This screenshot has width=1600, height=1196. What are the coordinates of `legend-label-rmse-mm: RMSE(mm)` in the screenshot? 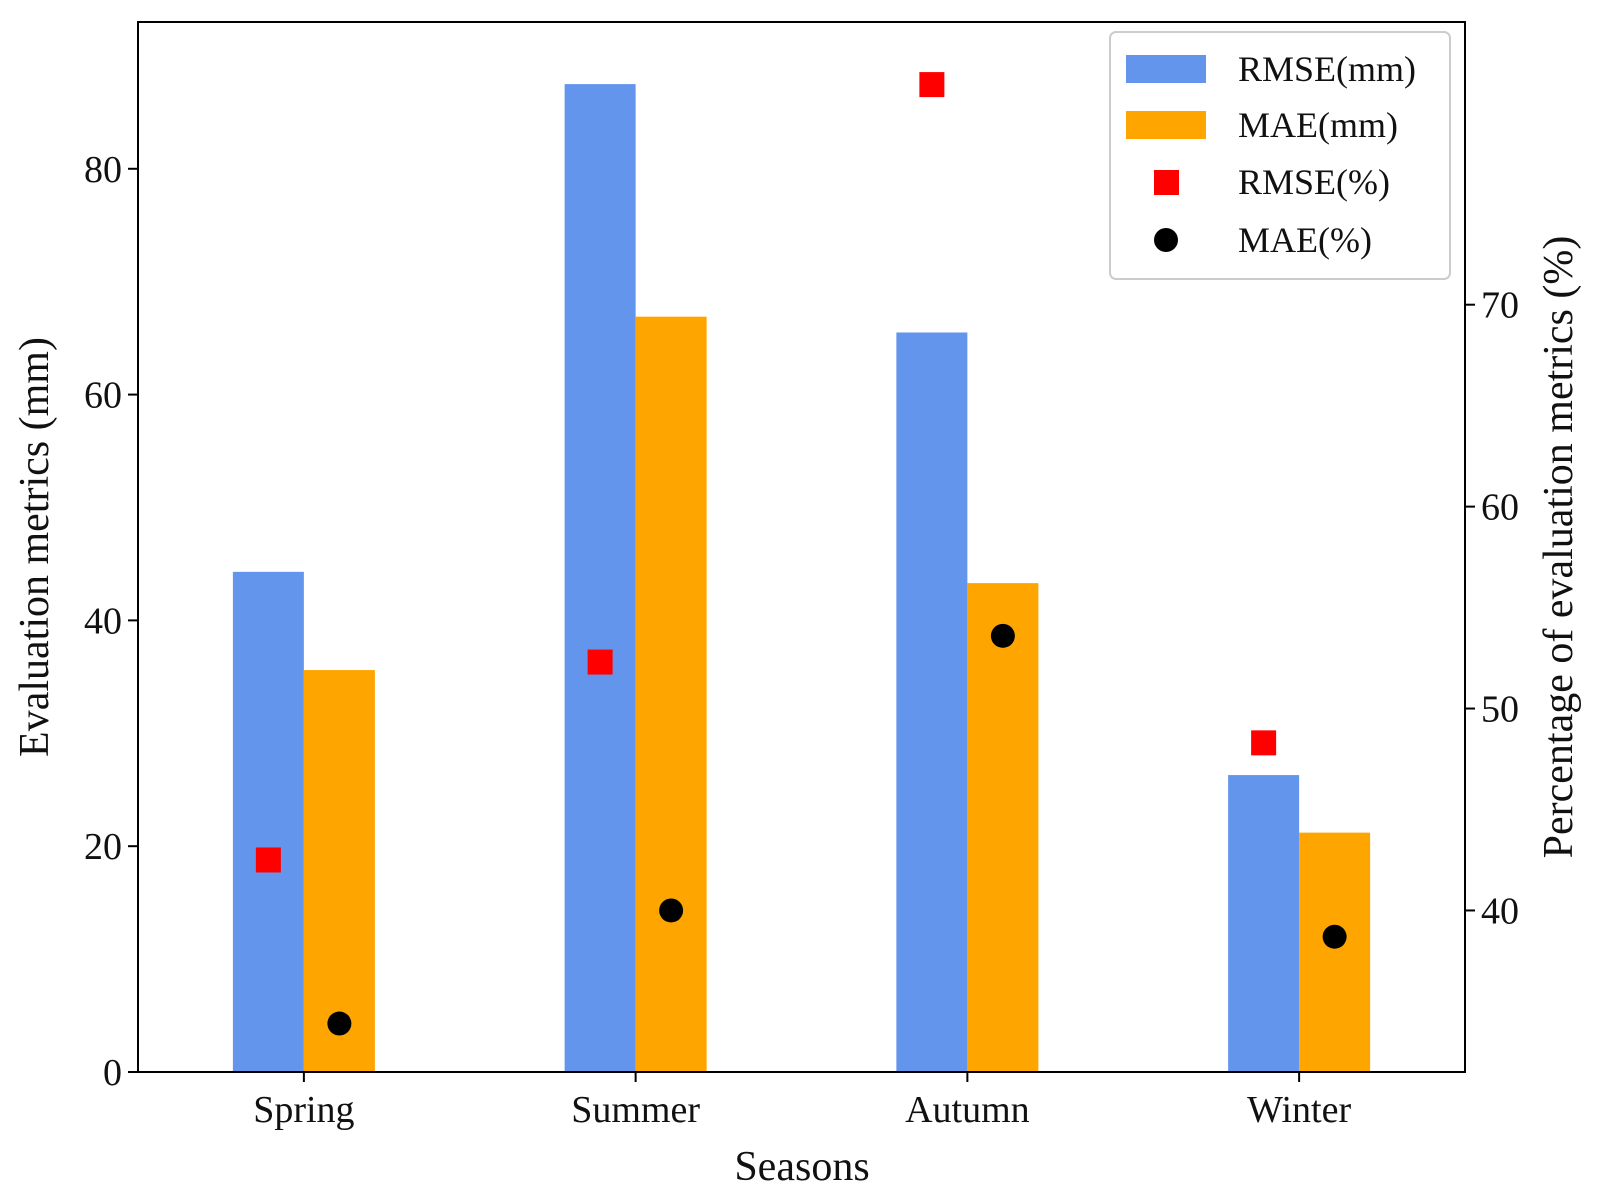 It's located at (1327, 69).